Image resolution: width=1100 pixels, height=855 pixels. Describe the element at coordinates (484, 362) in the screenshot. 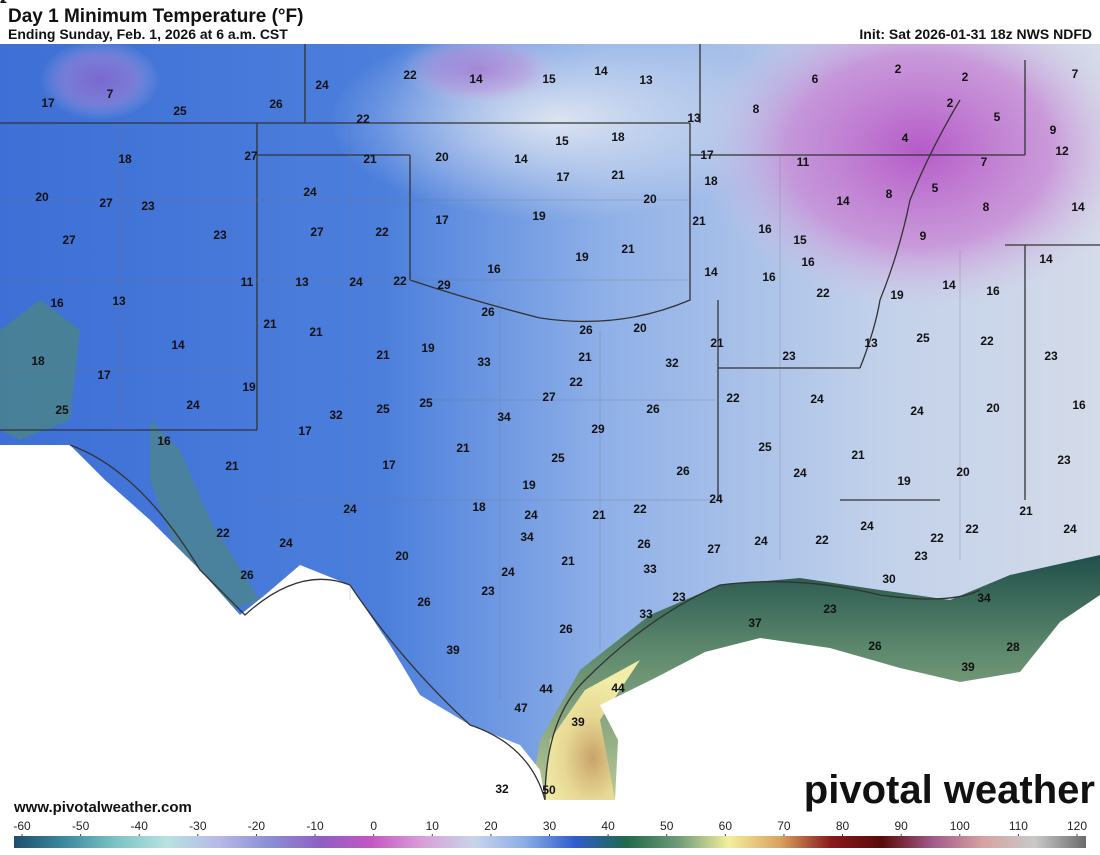

I see `temp-label: 33` at that location.